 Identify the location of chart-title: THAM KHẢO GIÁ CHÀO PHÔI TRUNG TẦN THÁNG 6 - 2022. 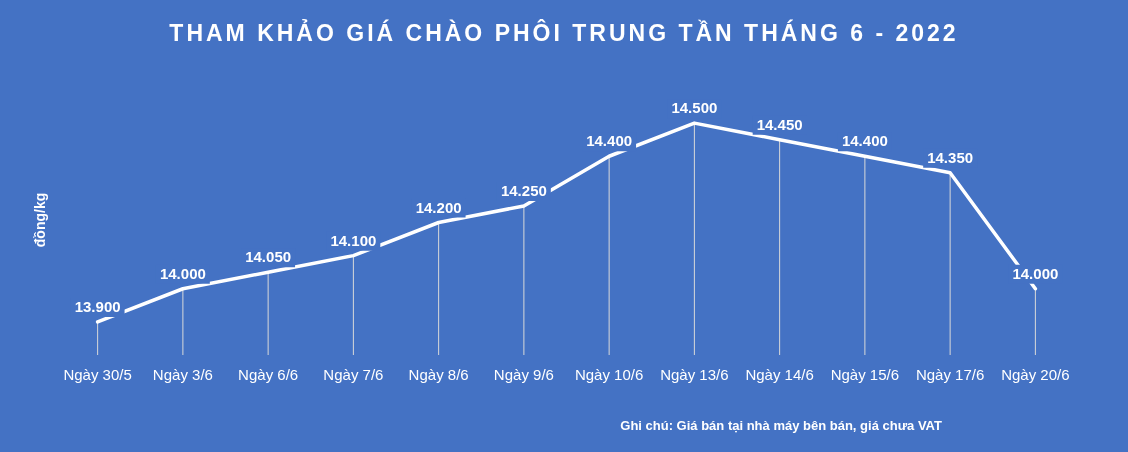
(564, 33).